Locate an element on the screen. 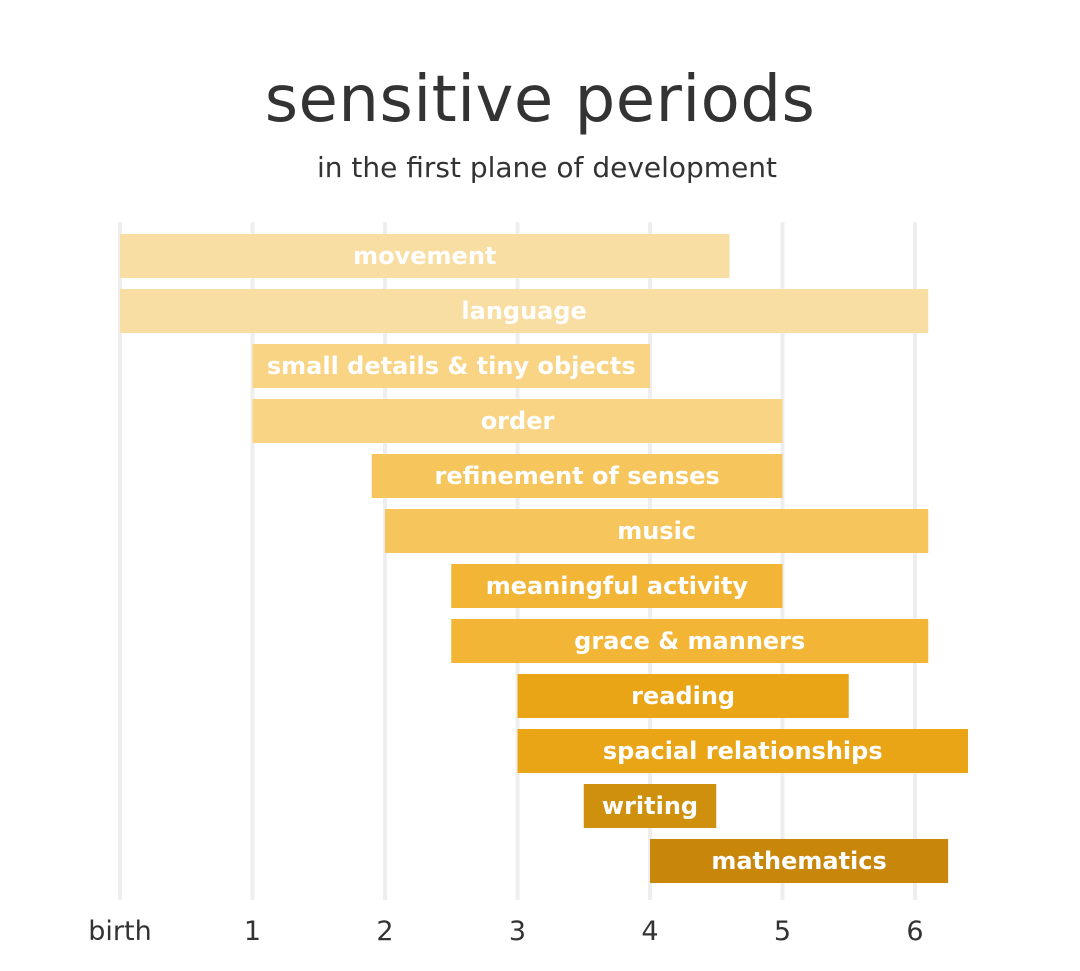 This screenshot has width=1080, height=971. x-axis-ticks: birth 1 2 3 4 5 6 is located at coordinates (505, 931).